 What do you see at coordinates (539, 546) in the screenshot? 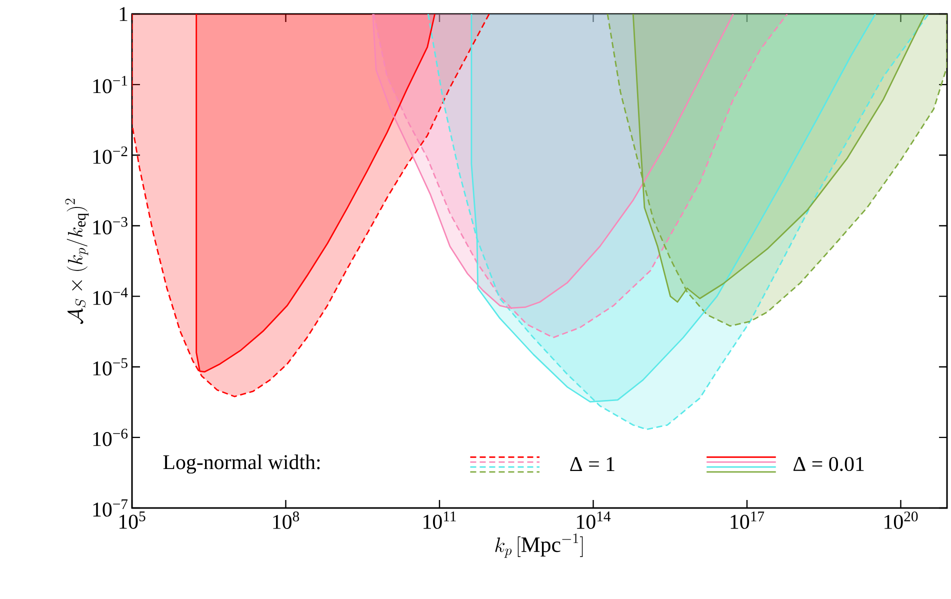
I see `x-axis-title: $k_p\,[\mathrm{Mpc}^{-1}]$` at bounding box center [539, 546].